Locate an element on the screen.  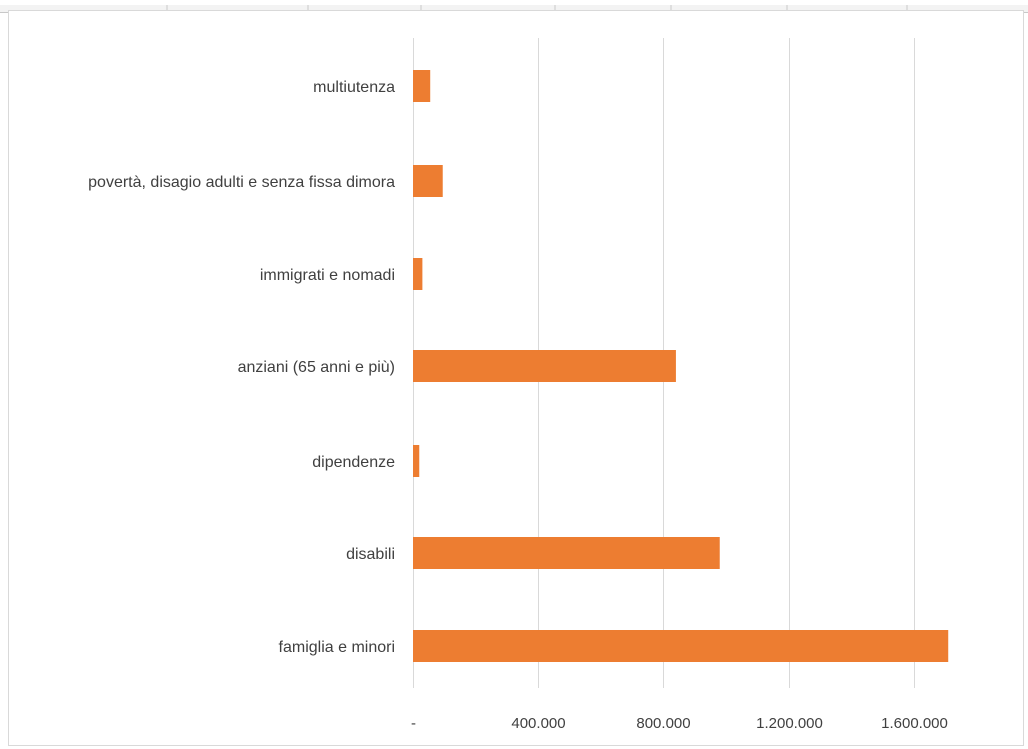
x-tick-label: 400.000 is located at coordinates (538, 723).